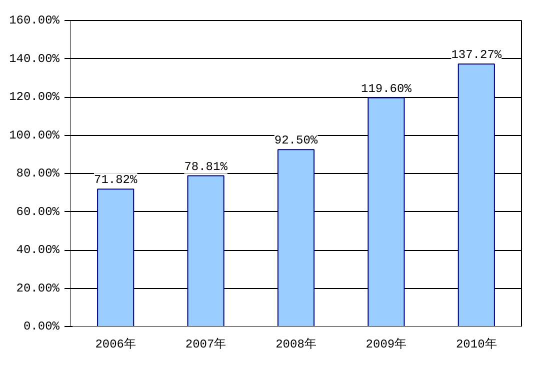 Image resolution: width=545 pixels, height=370 pixels. Describe the element at coordinates (476, 345) in the screenshot. I see `x-tick-label: 2010年` at that location.